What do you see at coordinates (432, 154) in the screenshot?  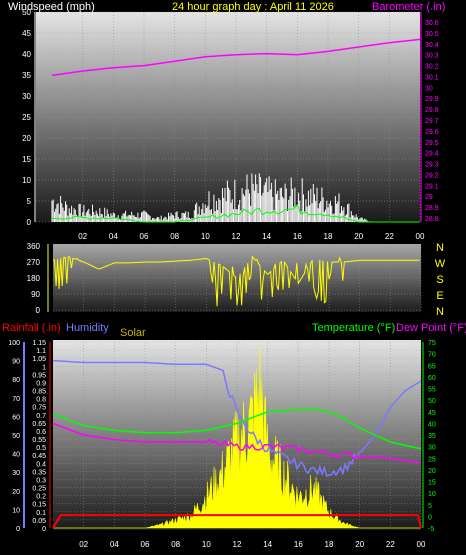 I see `barometer-y-tick: 29.4` at bounding box center [432, 154].